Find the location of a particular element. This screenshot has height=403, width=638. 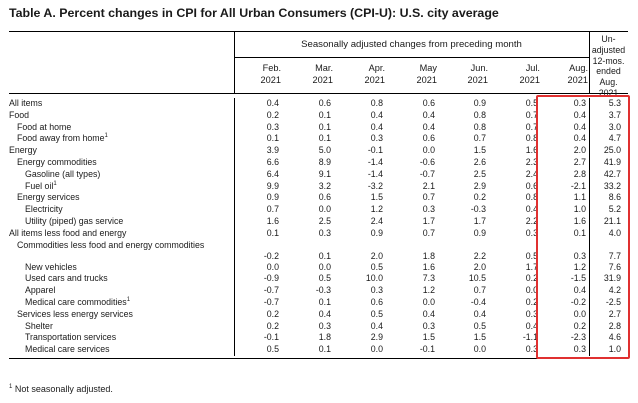

highlight-box is located at coordinates (583, 227).